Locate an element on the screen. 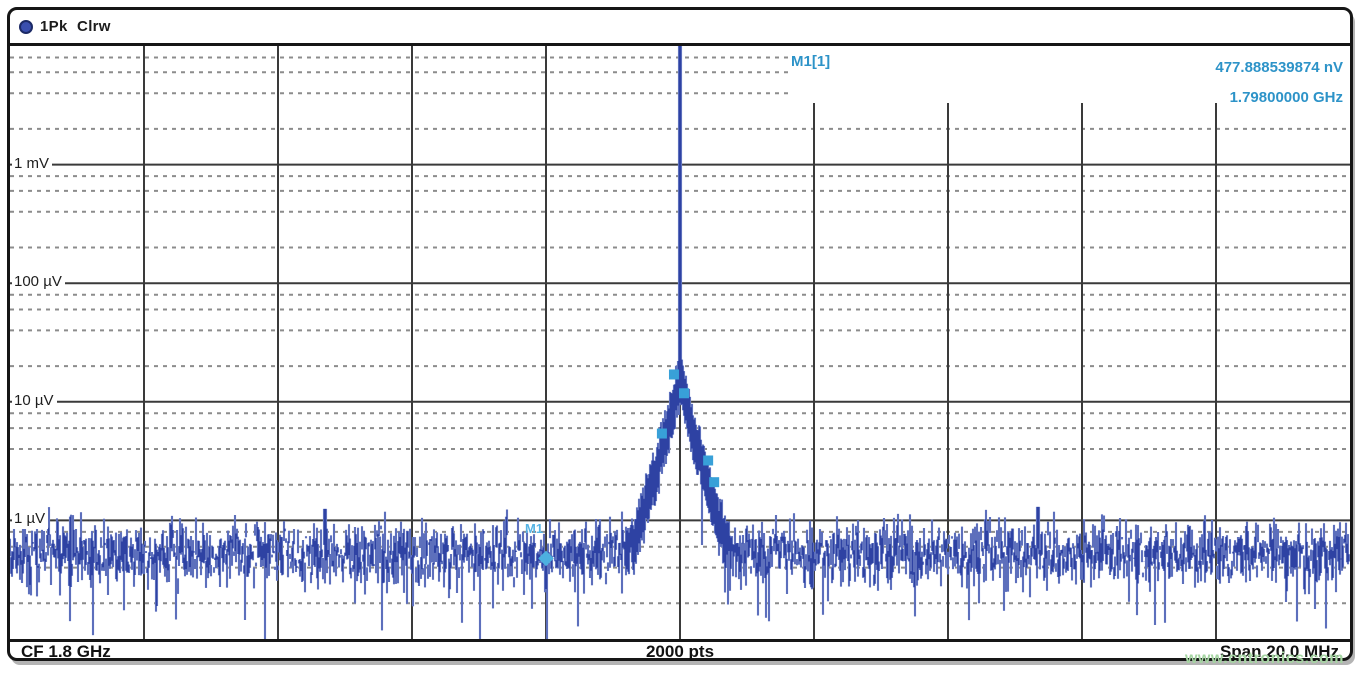 The height and width of the screenshot is (681, 1366). marker-amplitude: 477.888539874 nV is located at coordinates (1279, 67).